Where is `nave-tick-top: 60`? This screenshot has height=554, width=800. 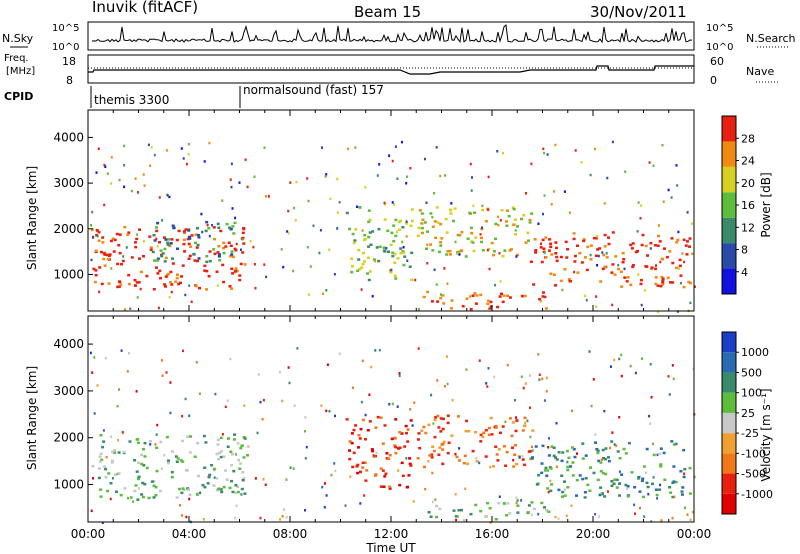 nave-tick-top: 60 is located at coordinates (717, 61).